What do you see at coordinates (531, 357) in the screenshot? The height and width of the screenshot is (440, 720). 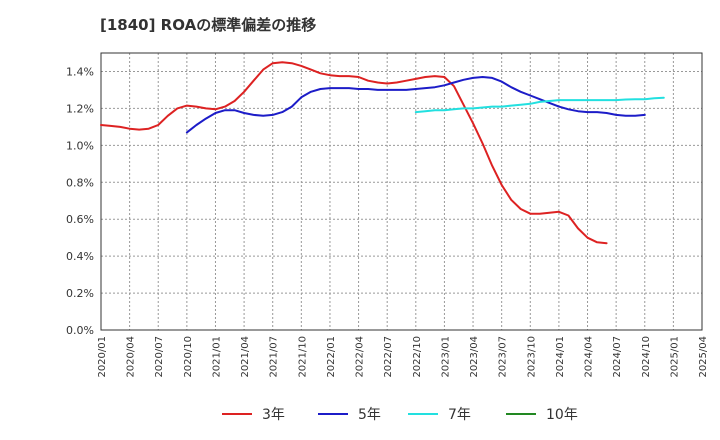 I see `x-tick-label: 2023/10` at bounding box center [531, 357].